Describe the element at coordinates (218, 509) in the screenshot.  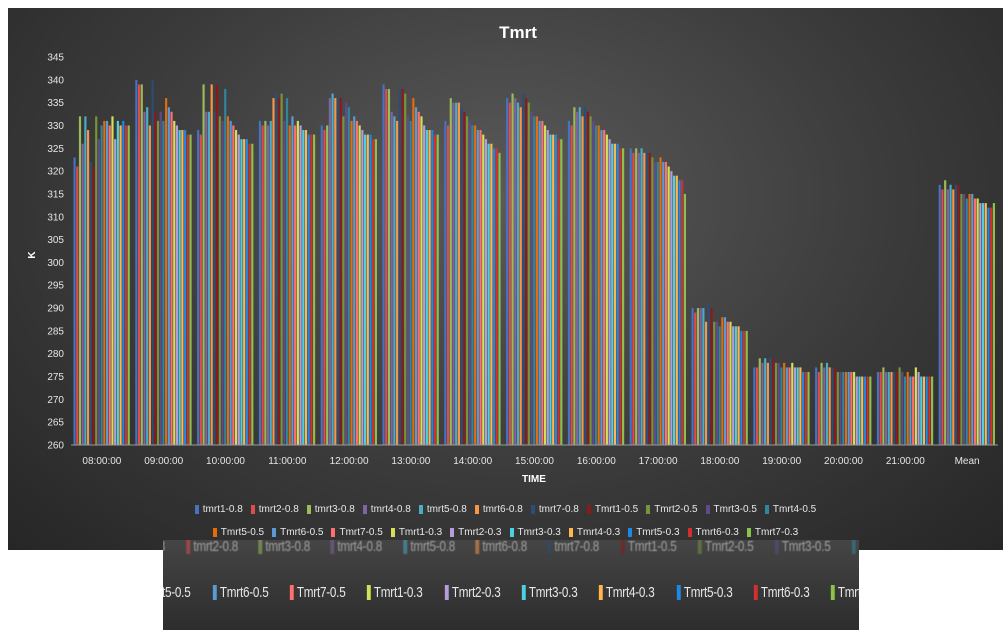
I see `legend-item: tmrt1-0.8` at that location.